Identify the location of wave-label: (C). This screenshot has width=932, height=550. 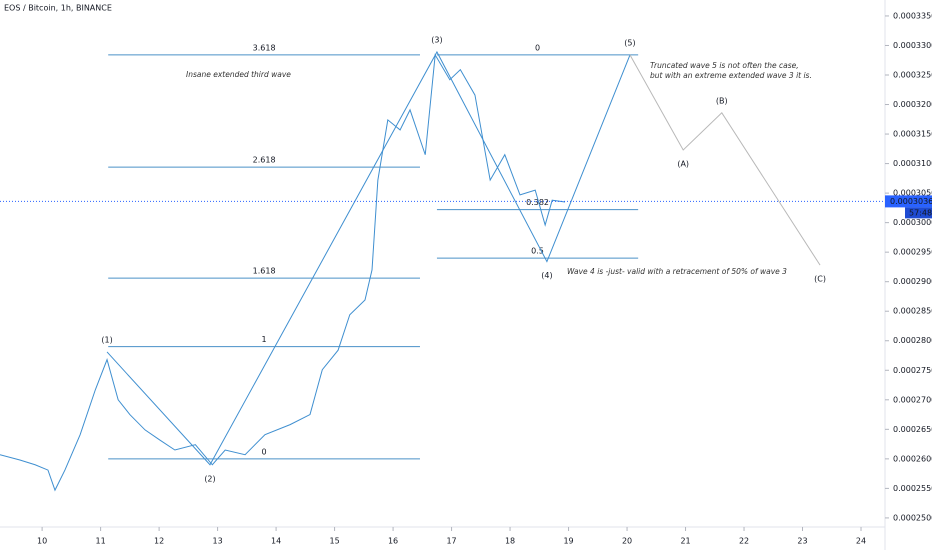
(820, 279).